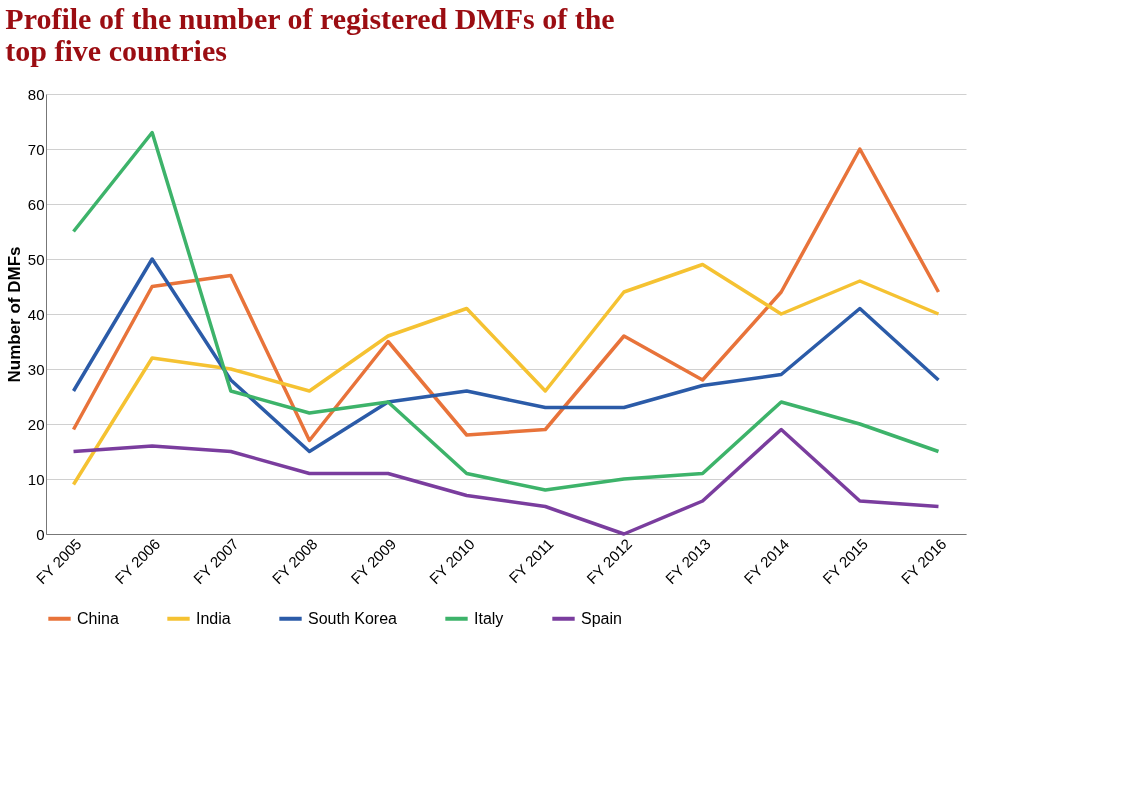  I want to click on legend-label: India, so click(213, 618).